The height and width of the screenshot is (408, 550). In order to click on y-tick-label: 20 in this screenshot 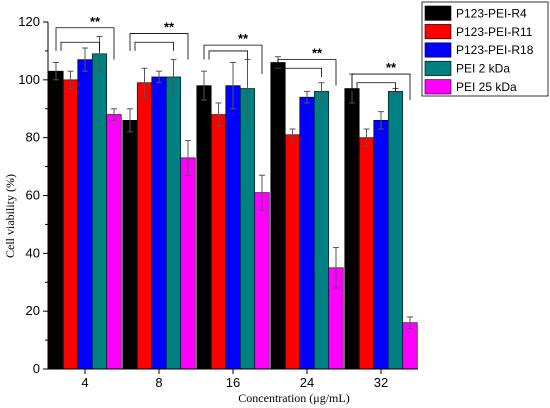, I will do `click(33, 310)`.